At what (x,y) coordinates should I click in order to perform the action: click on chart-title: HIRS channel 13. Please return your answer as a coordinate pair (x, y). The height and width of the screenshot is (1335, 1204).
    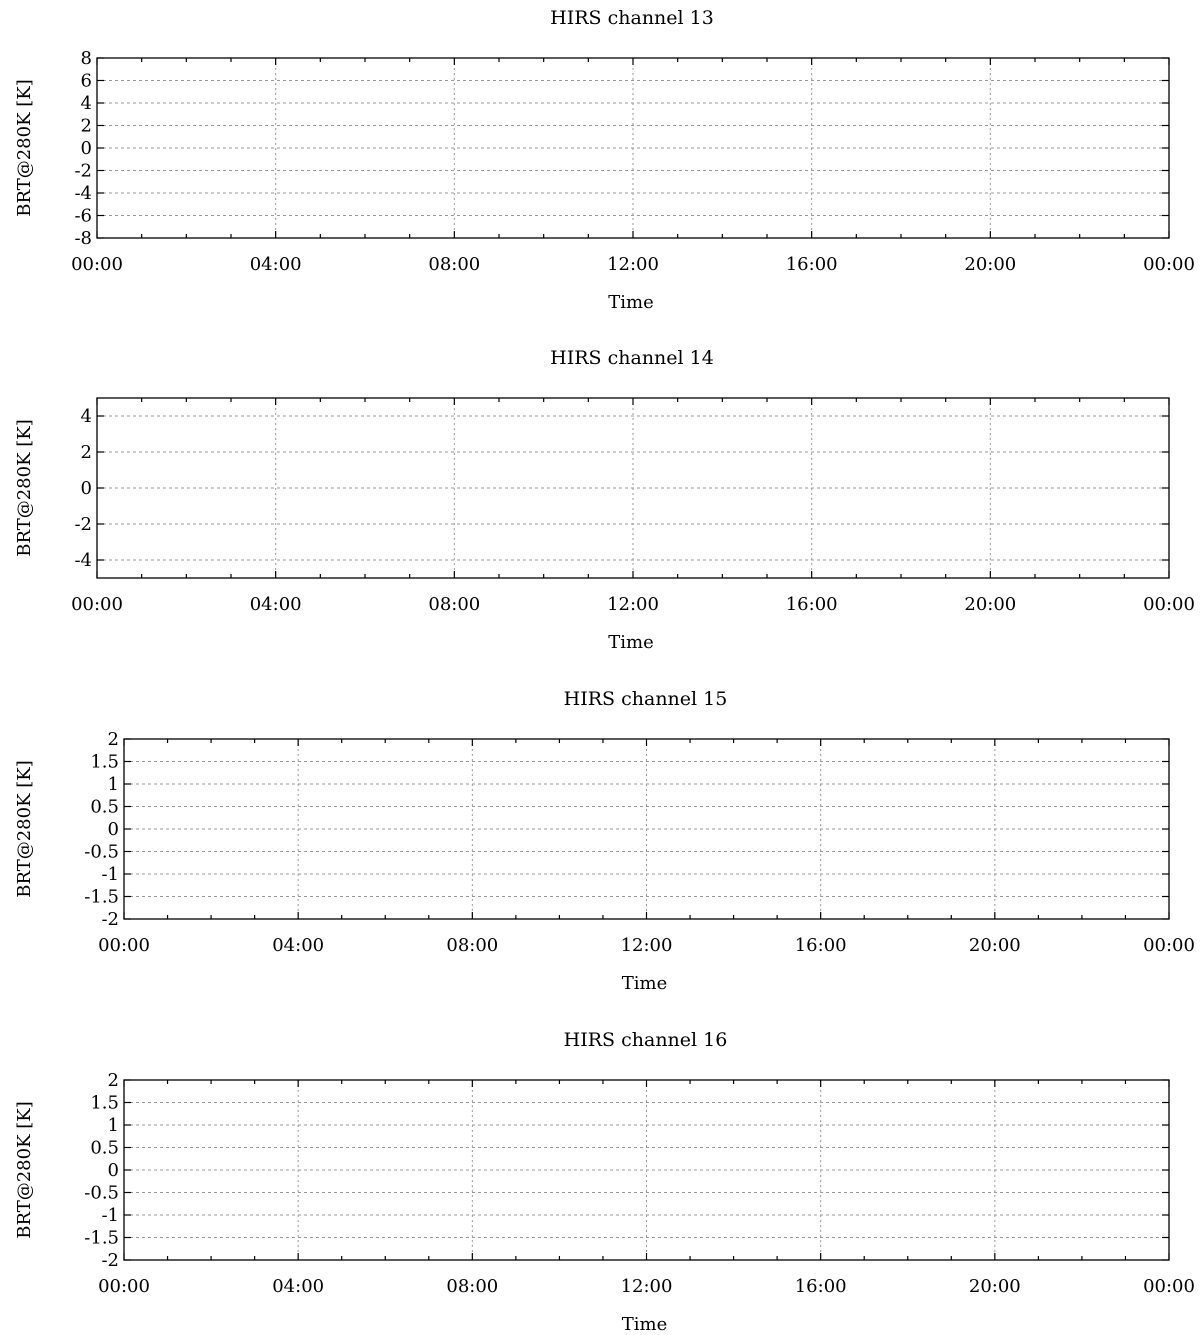
    Looking at the image, I should click on (632, 18).